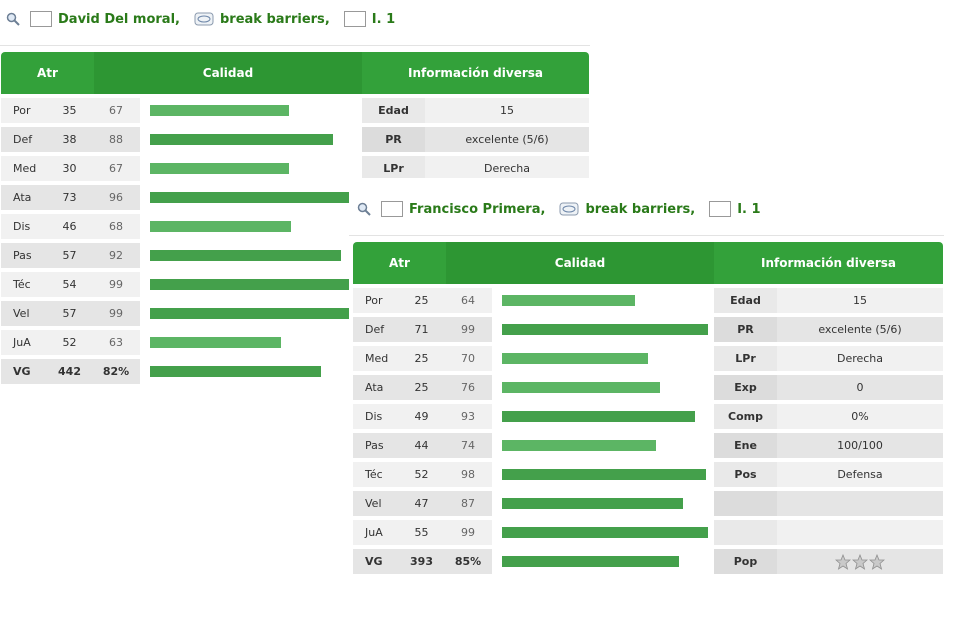 This screenshot has height=618, width=958. I want to click on info-label: Exp, so click(745, 387).